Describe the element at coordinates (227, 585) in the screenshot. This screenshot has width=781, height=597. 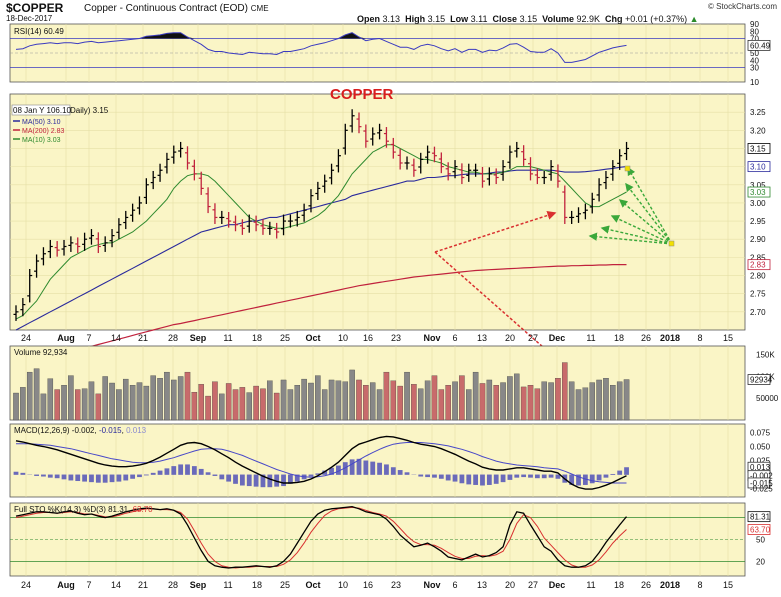
I see `x-label-bottom-7: 11` at that location.